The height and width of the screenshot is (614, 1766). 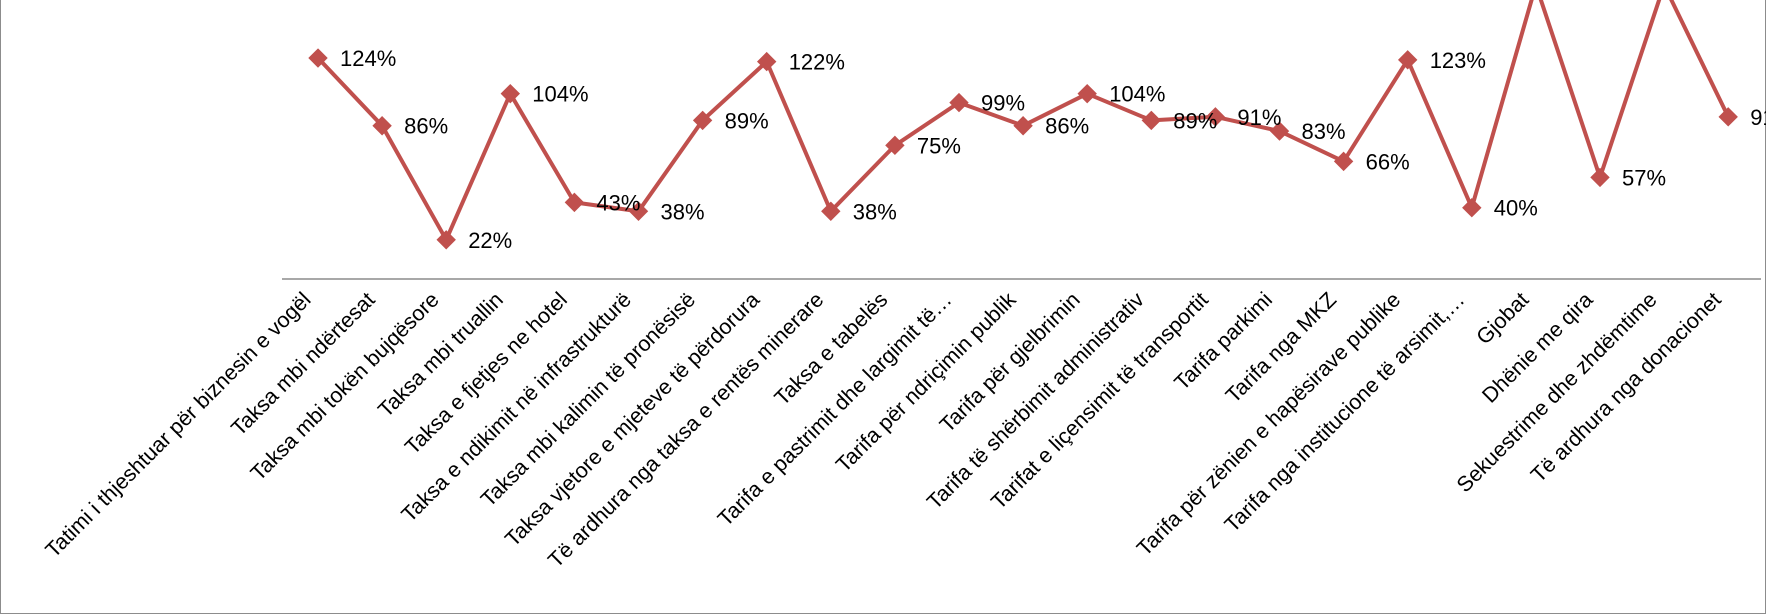 What do you see at coordinates (490, 240) in the screenshot?
I see `data-label: 22%` at bounding box center [490, 240].